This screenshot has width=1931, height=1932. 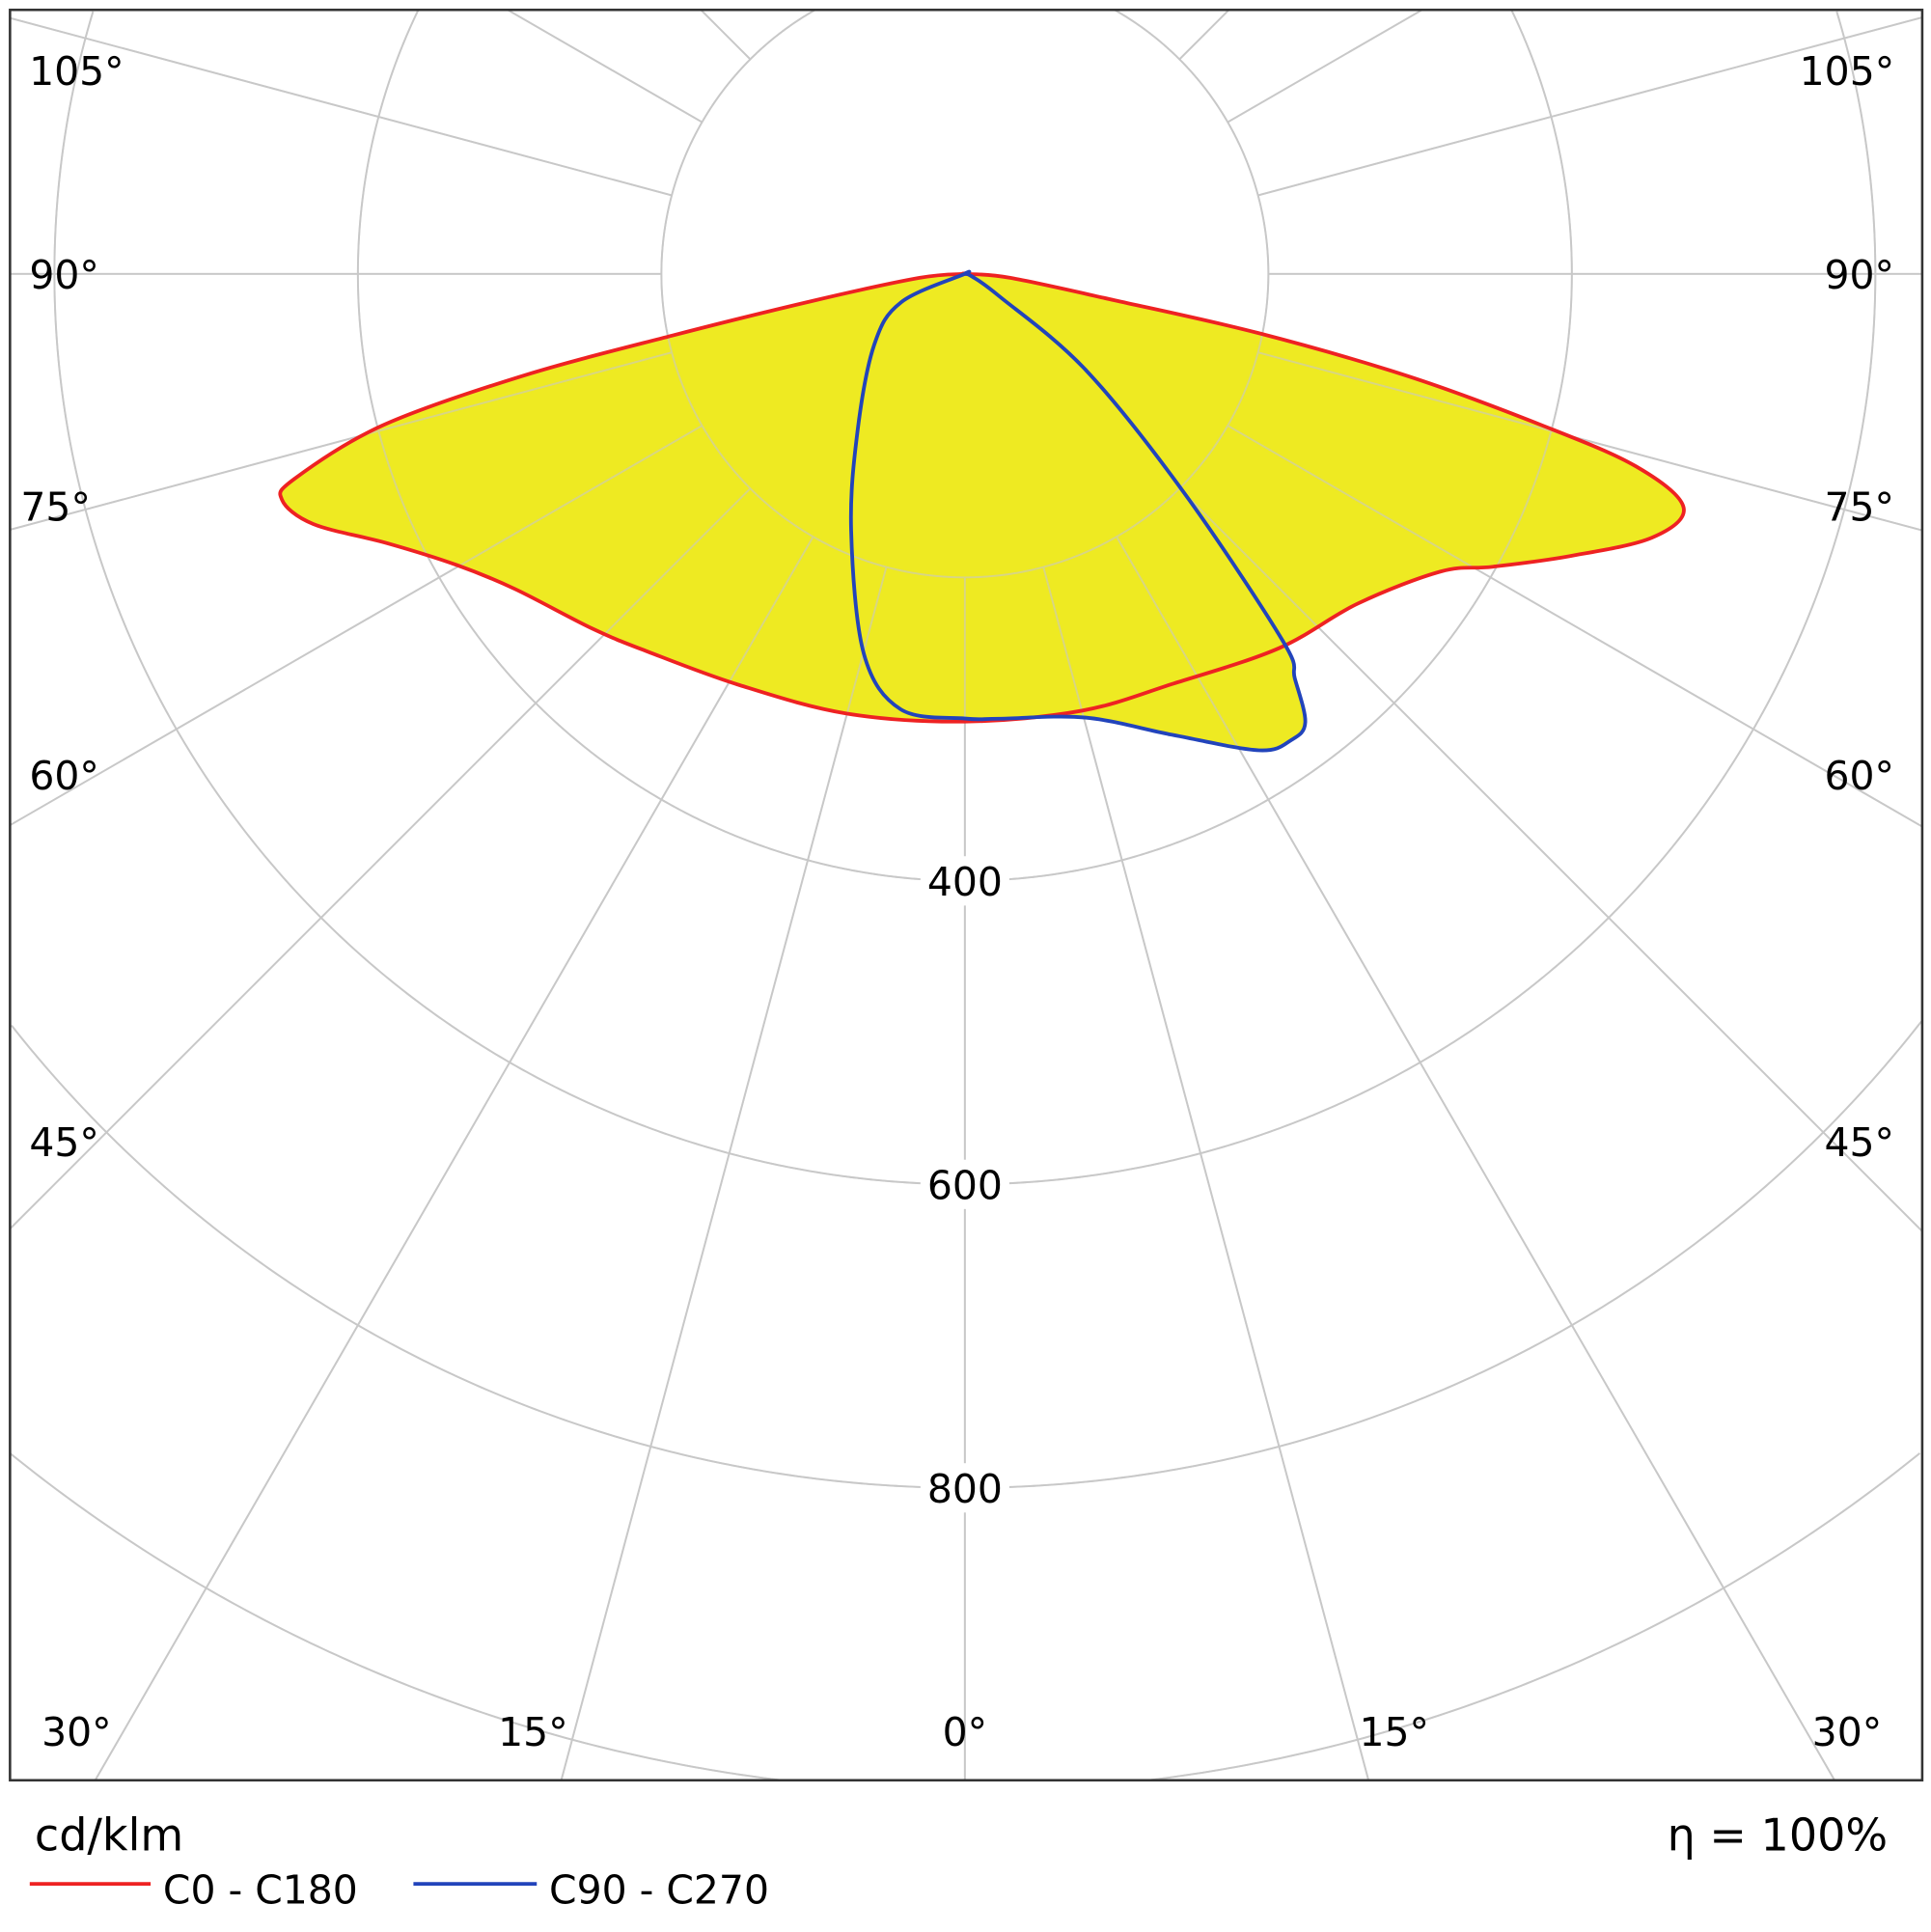 I want to click on radial-tick-label: 600, so click(x=965, y=1186).